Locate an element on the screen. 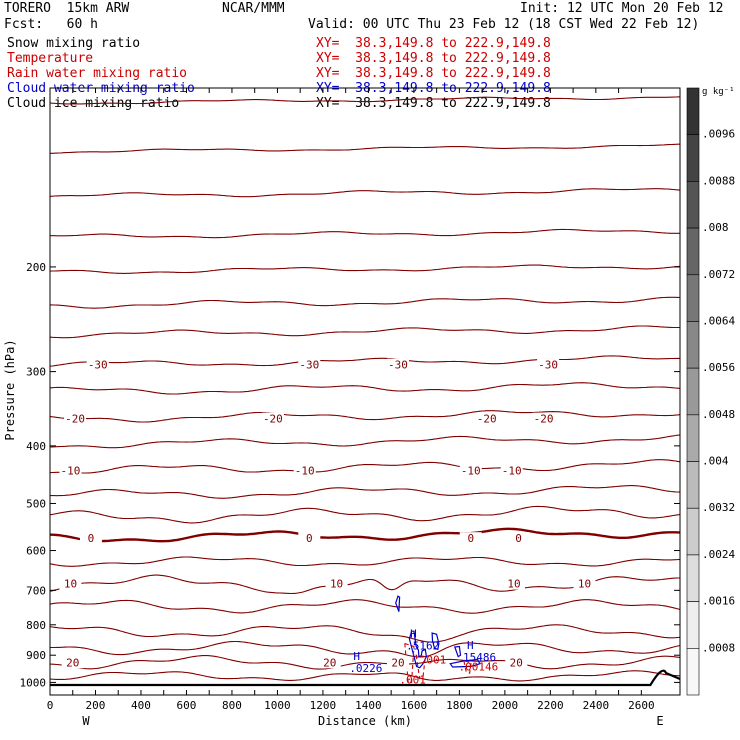 The width and height of the screenshot is (740, 740). field-xy-cloud-ice: XY= 38.3,149.8 to 222.9,149.8 is located at coordinates (433, 103).